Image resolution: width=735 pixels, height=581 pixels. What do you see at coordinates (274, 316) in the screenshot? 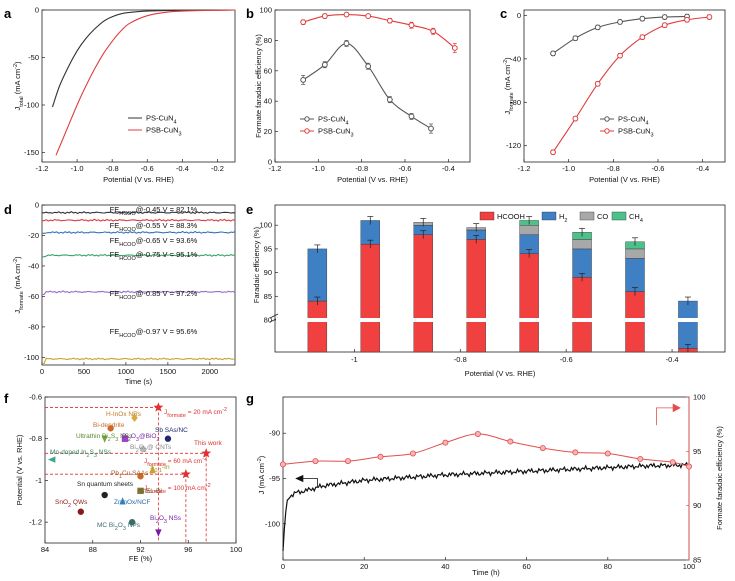
I see `panel-e-axis-break` at bounding box center [274, 316].